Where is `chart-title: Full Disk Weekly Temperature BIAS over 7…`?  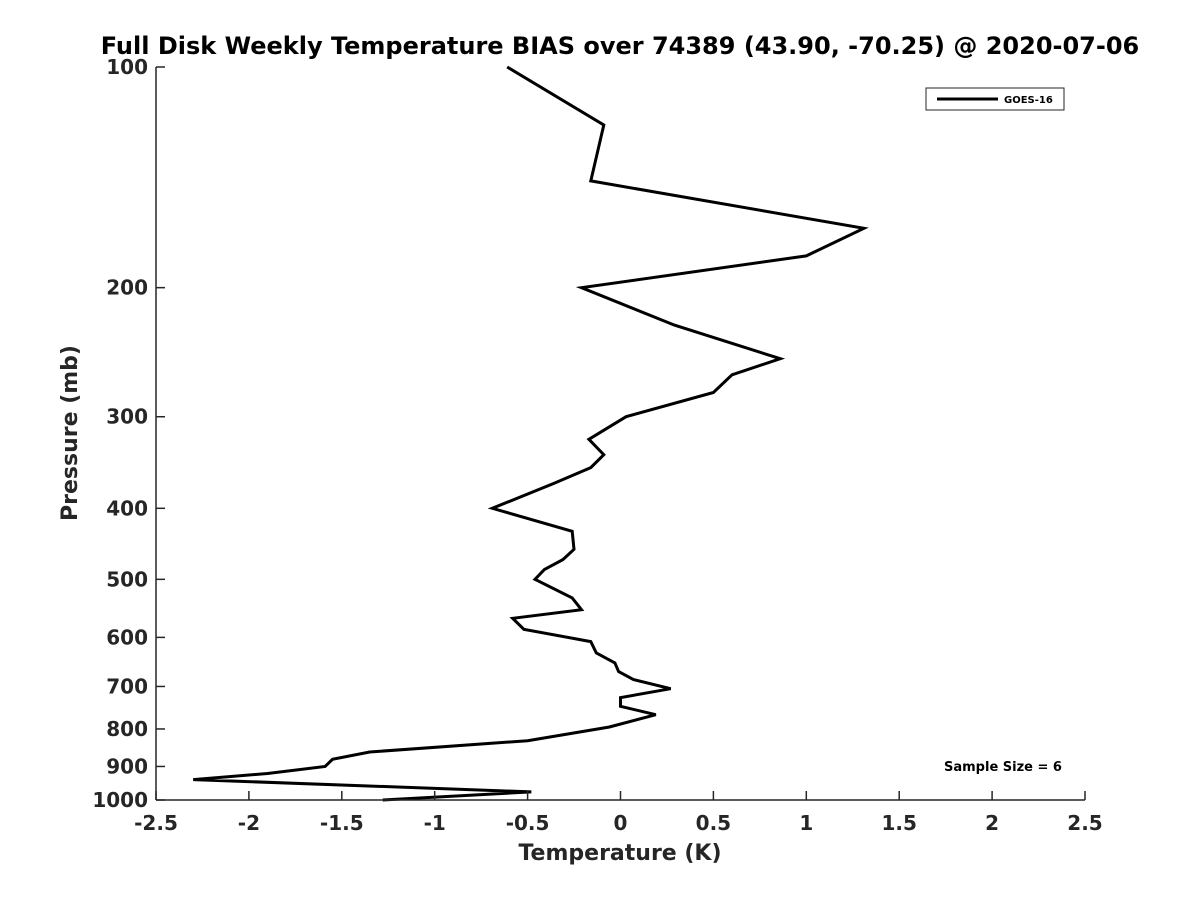
chart-title: Full Disk Weekly Temperature BIAS over 7… is located at coordinates (620, 46).